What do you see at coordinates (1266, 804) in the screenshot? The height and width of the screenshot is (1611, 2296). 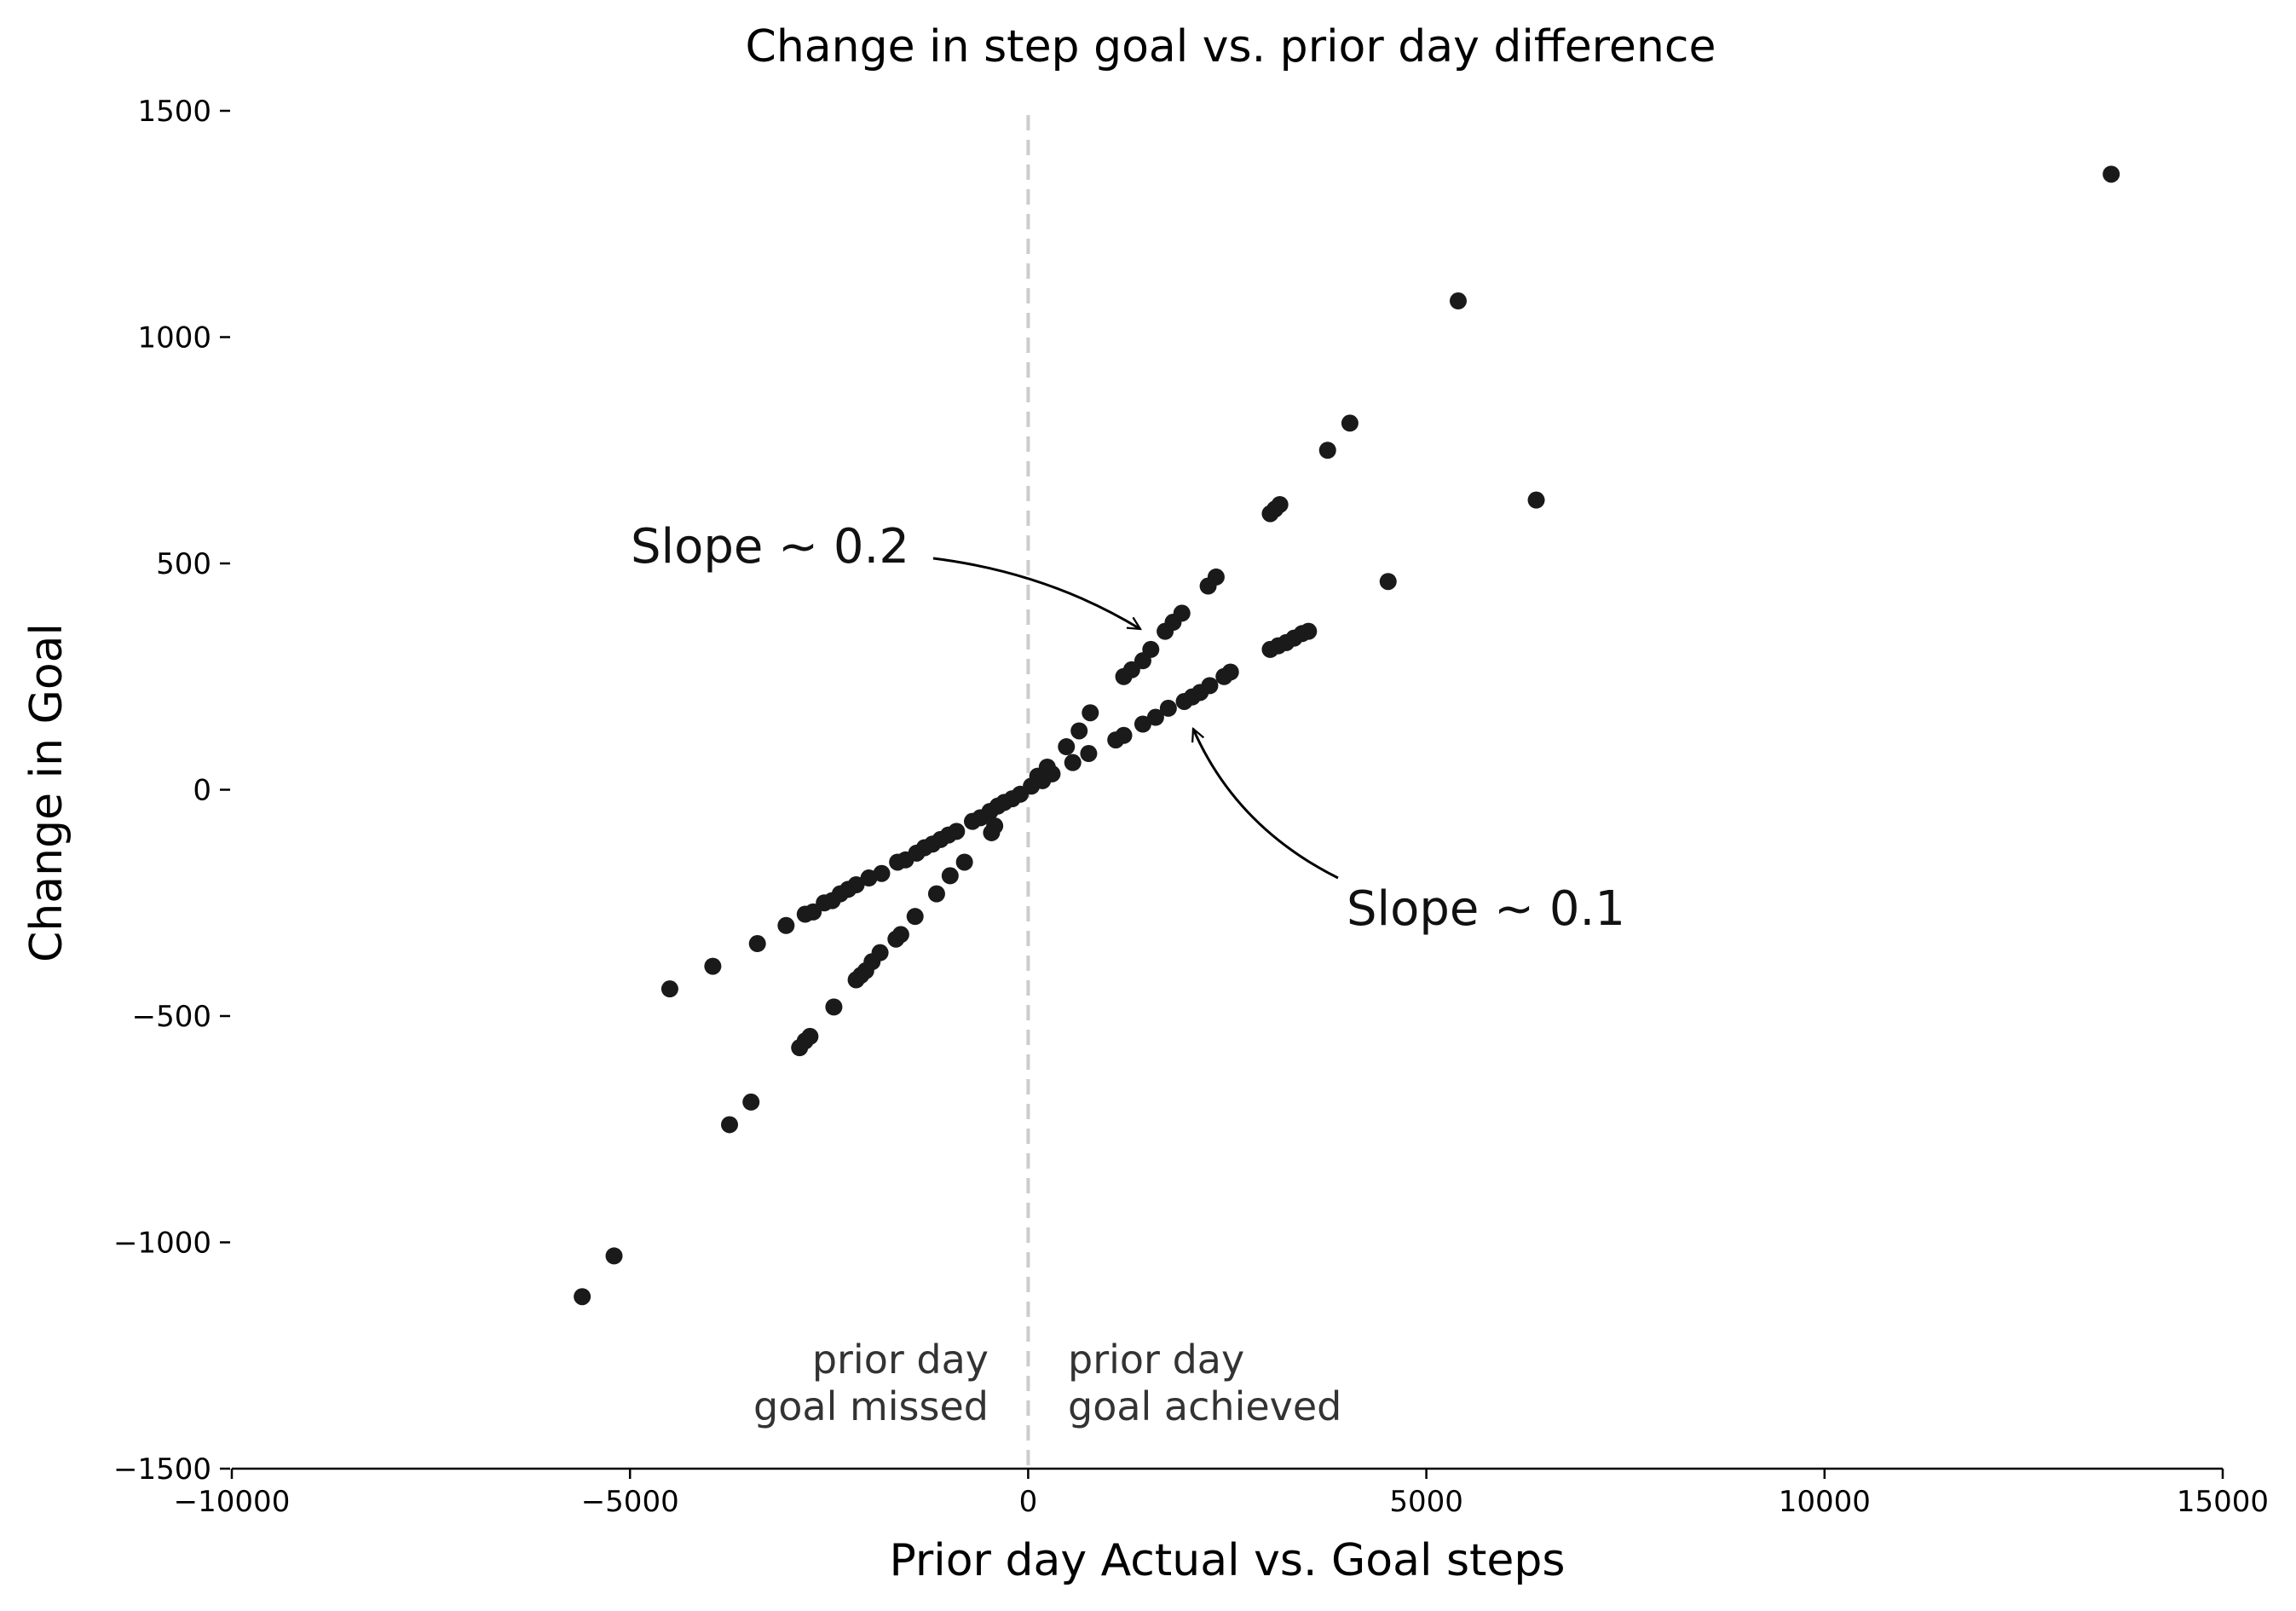 I see `slope-01-arrow` at bounding box center [1266, 804].